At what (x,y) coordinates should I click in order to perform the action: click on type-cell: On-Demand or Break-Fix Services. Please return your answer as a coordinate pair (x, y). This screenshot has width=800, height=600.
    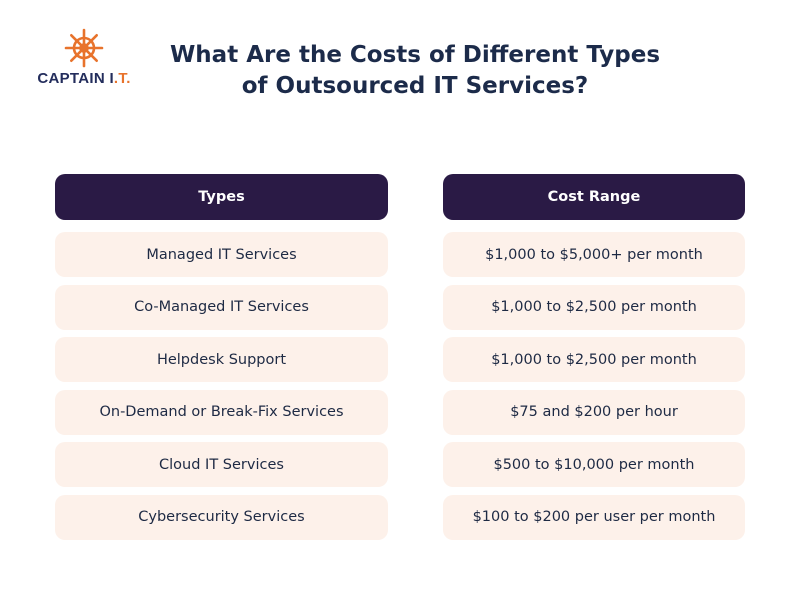
    Looking at the image, I should click on (221, 412).